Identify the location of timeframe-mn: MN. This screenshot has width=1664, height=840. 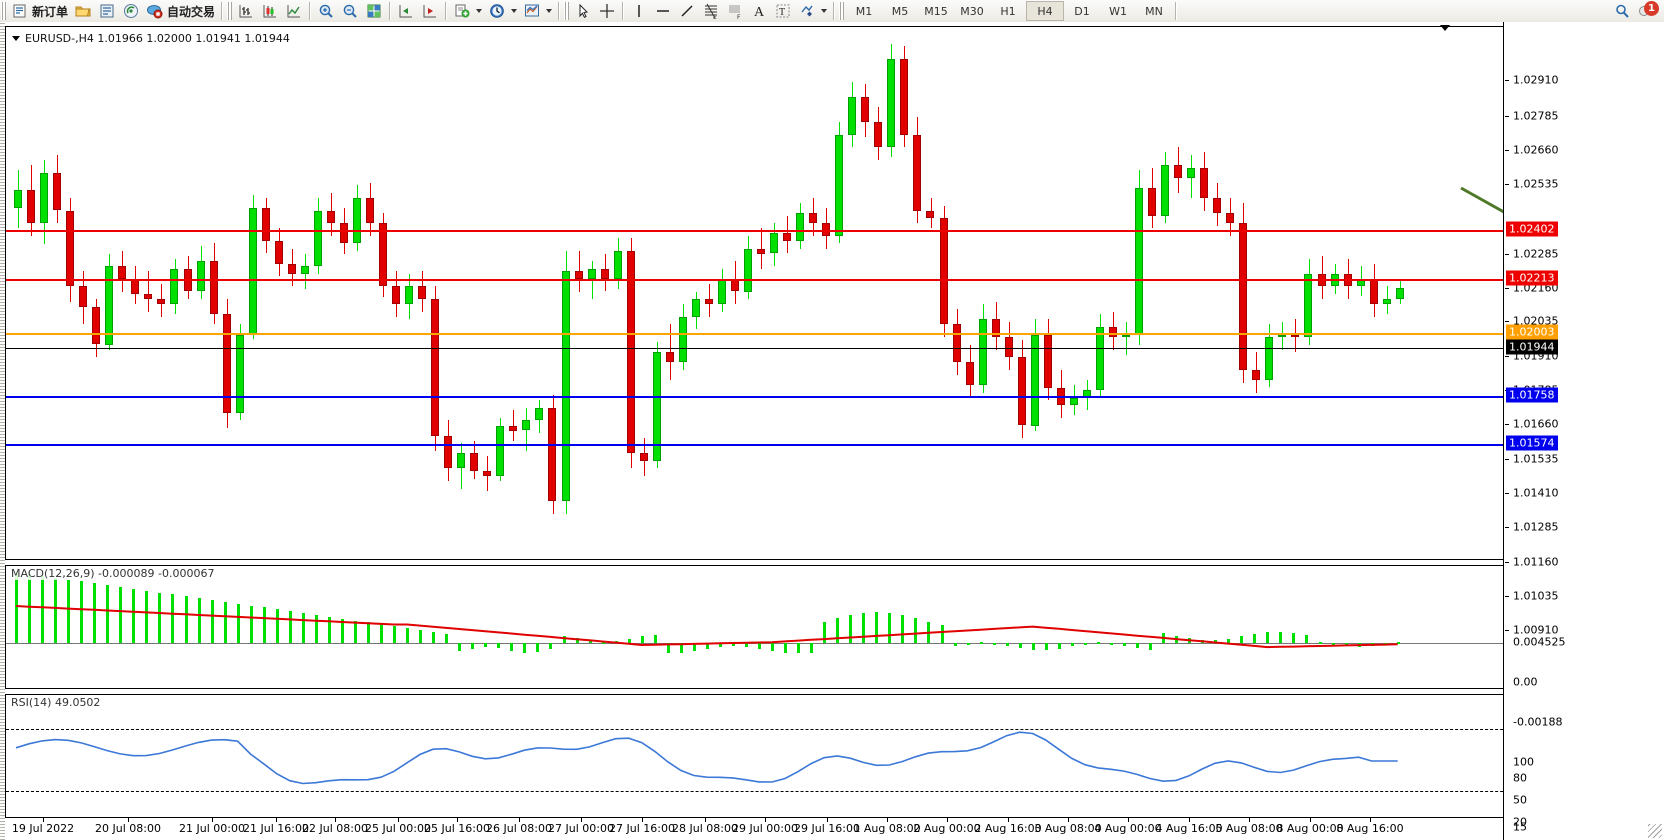
(1154, 11).